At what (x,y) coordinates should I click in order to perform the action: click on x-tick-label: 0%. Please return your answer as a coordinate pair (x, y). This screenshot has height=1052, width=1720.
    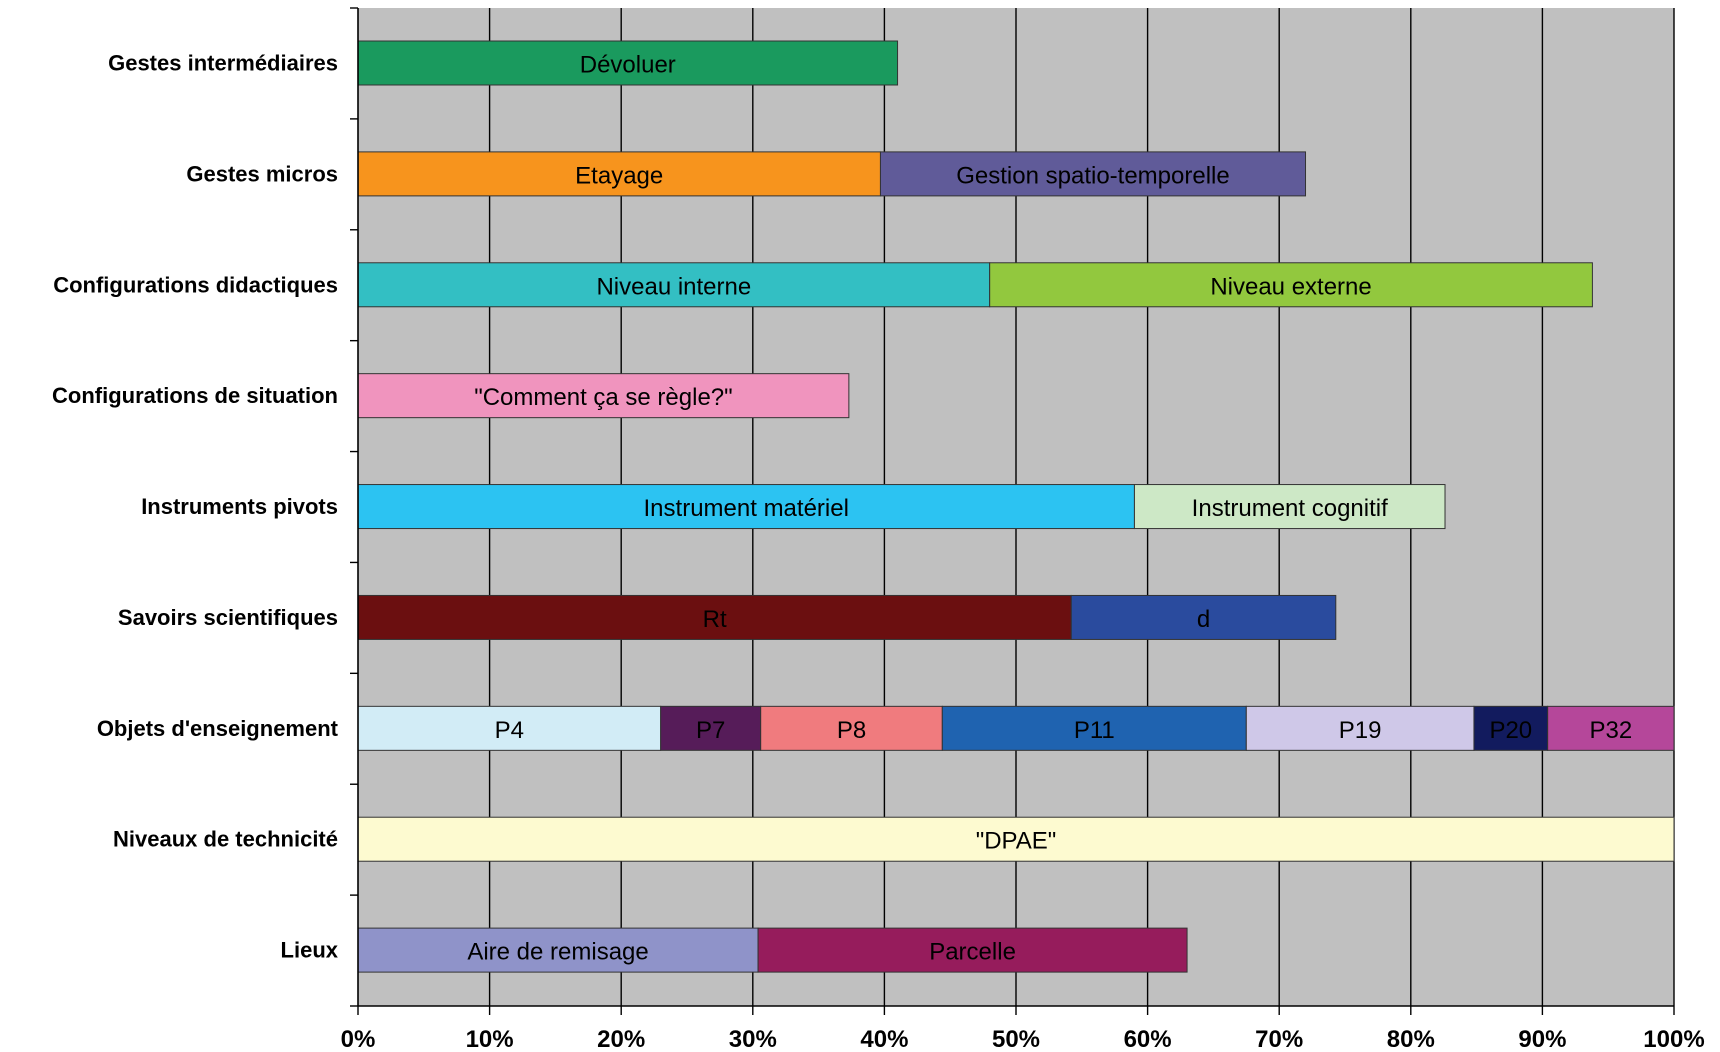
    Looking at the image, I should click on (358, 1039).